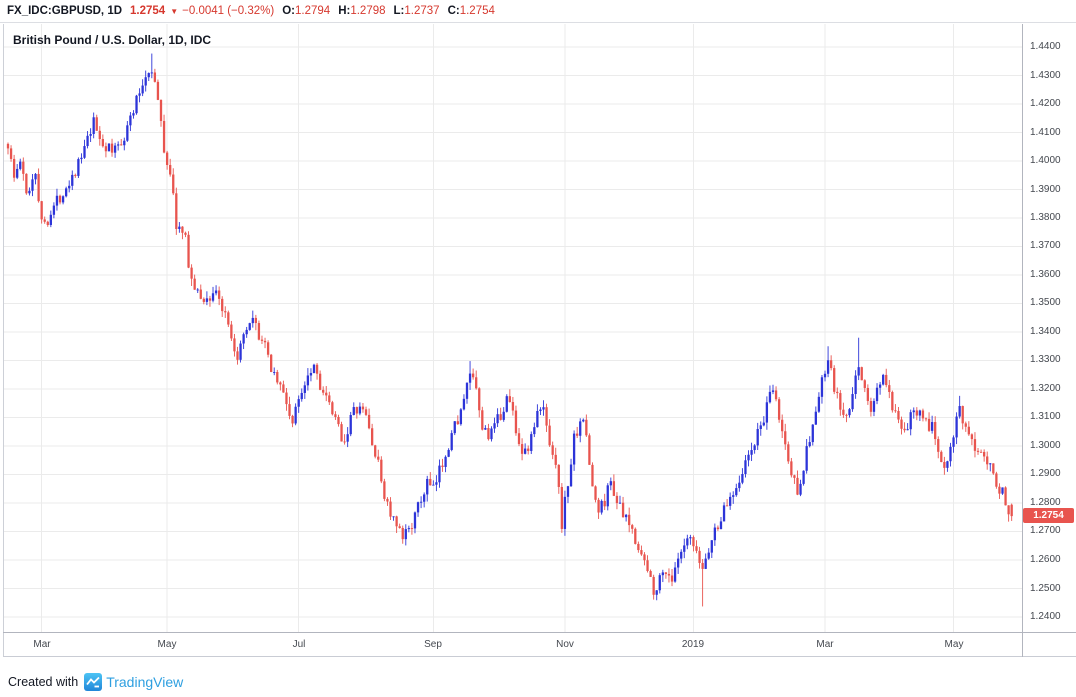  Describe the element at coordinates (1045, 359) in the screenshot. I see `price-tick-label: 1.3300` at that location.